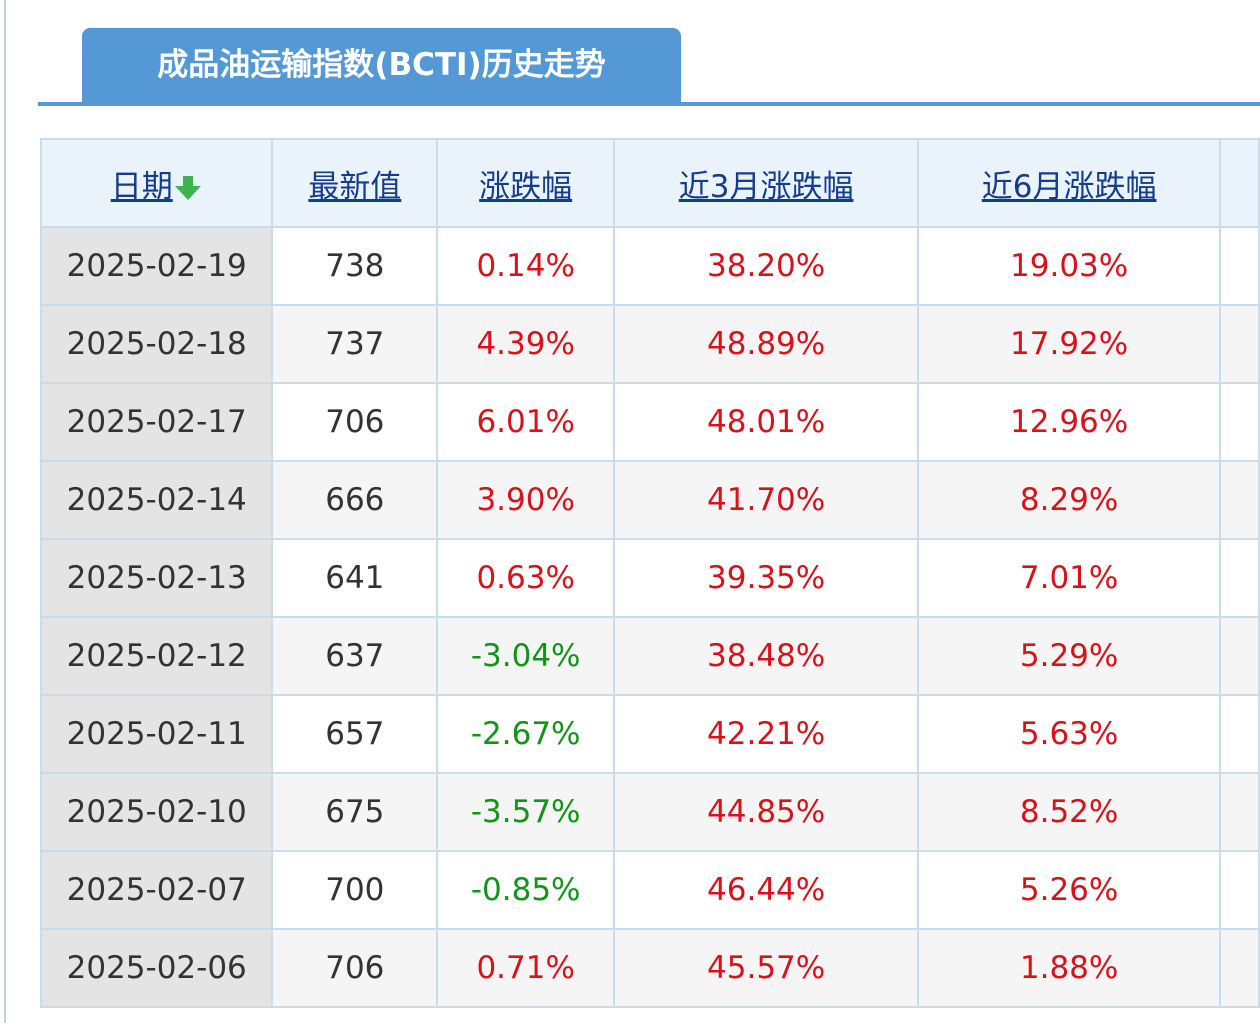 The height and width of the screenshot is (1023, 1260). I want to click on value-cell: 5.26%, so click(1069, 890).